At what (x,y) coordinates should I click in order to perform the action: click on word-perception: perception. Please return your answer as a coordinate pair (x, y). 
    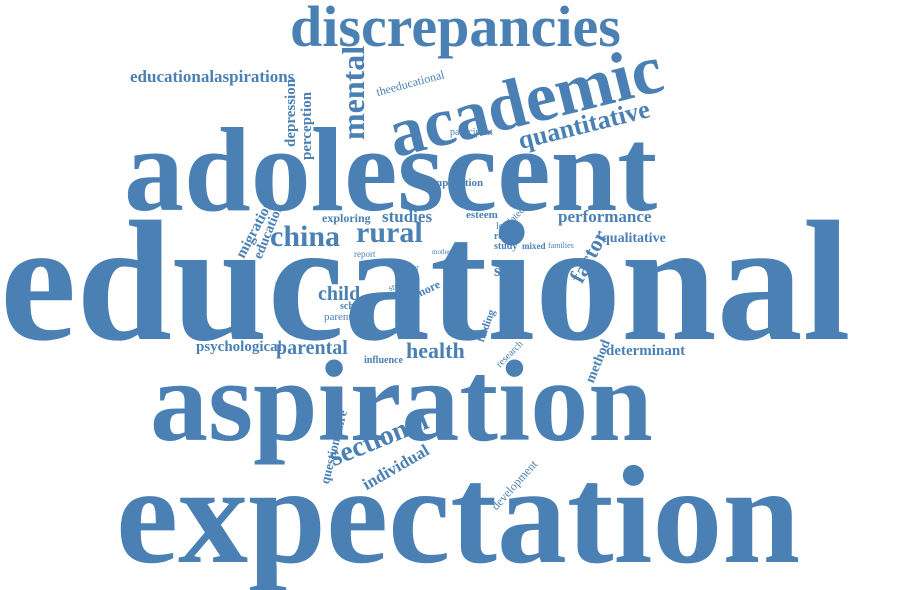
    Looking at the image, I should click on (307, 125).